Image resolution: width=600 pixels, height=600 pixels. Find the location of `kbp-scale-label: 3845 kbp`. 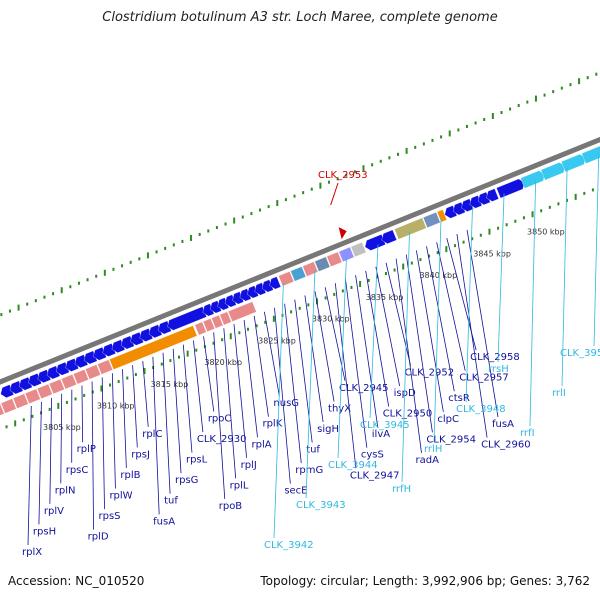

kbp-scale-label: 3845 kbp is located at coordinates (492, 253).